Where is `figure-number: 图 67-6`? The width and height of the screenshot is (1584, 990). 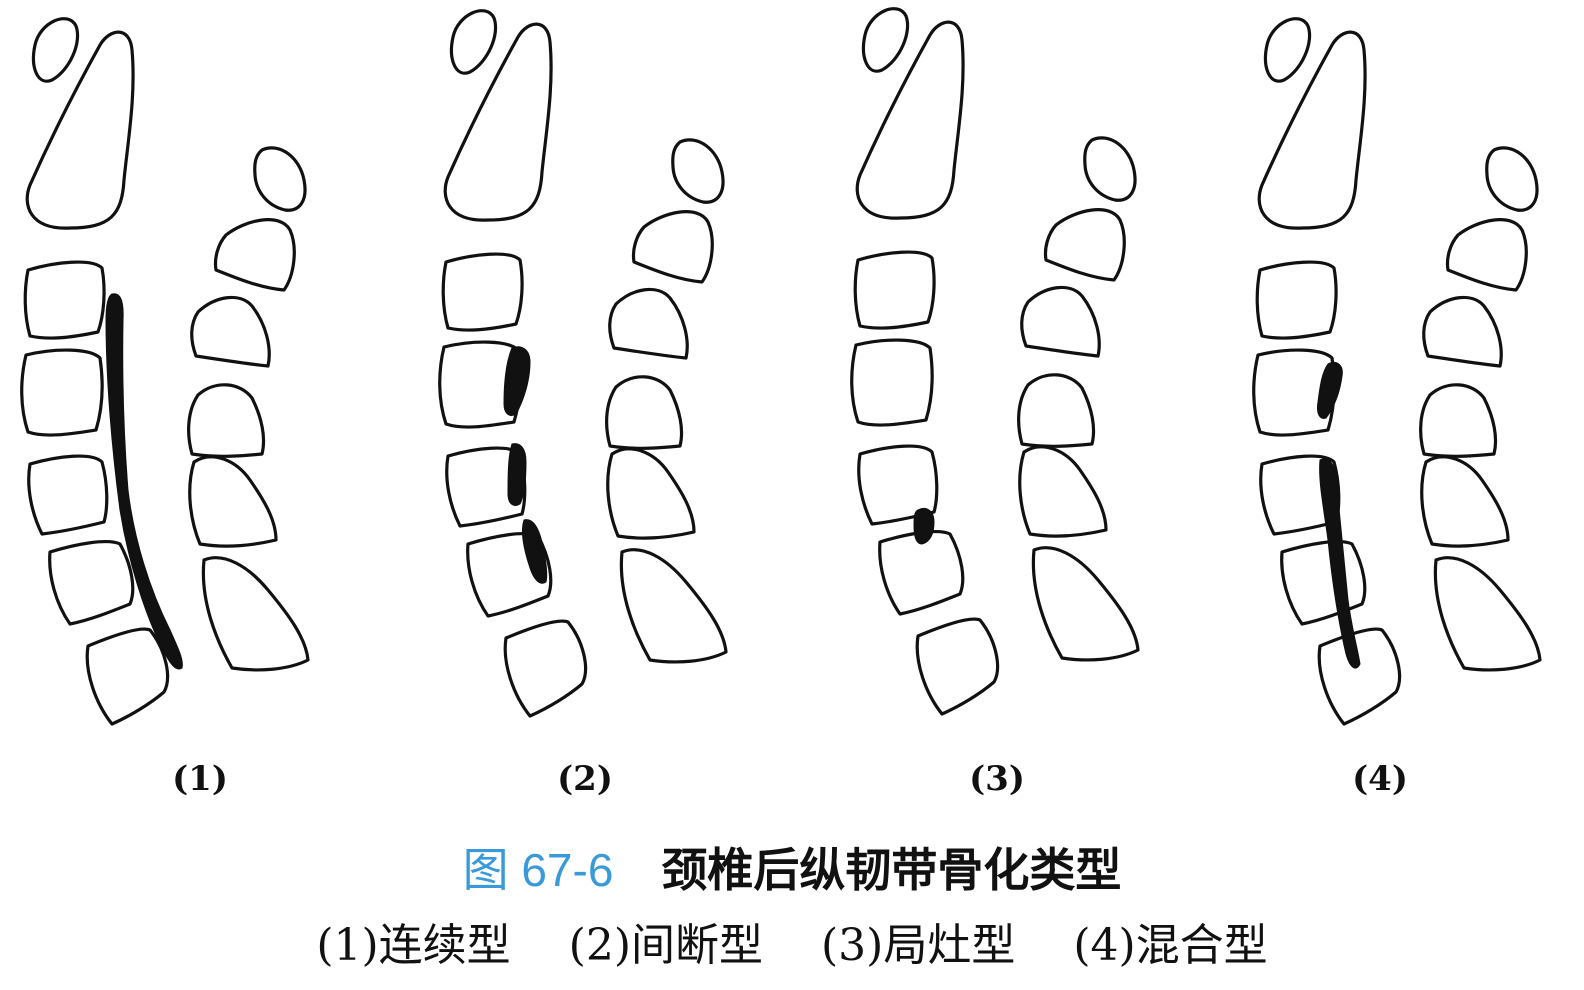 figure-number: 图 67-6 is located at coordinates (538, 870).